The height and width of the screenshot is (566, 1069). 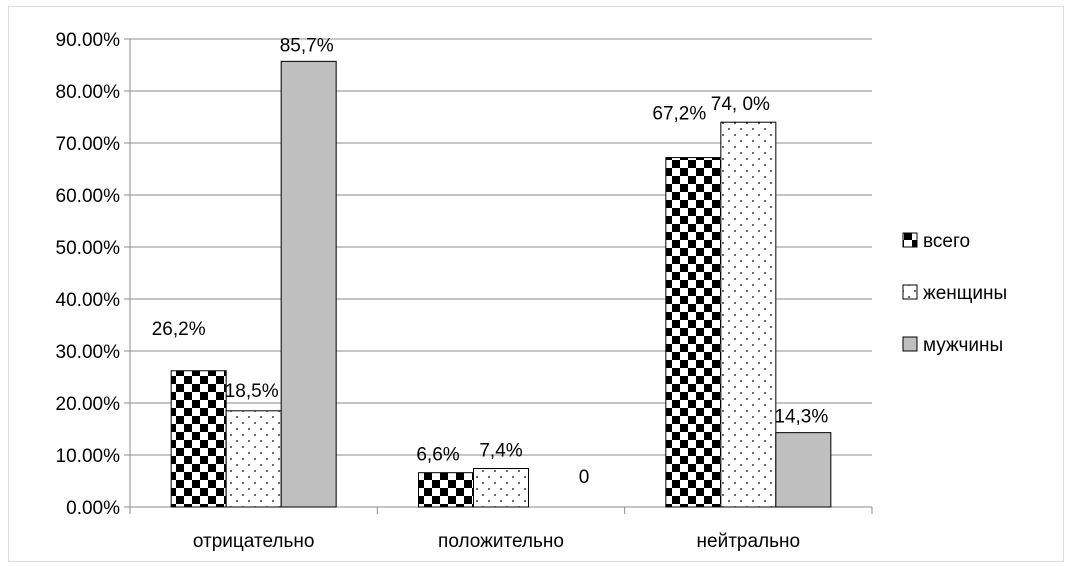 I want to click on y-tick-label: 70.00%, so click(x=88, y=144).